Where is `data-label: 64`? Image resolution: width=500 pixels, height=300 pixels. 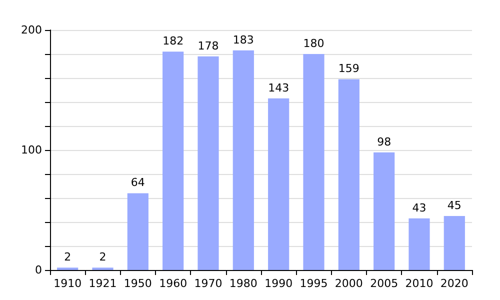 data-label: 64 is located at coordinates (137, 183).